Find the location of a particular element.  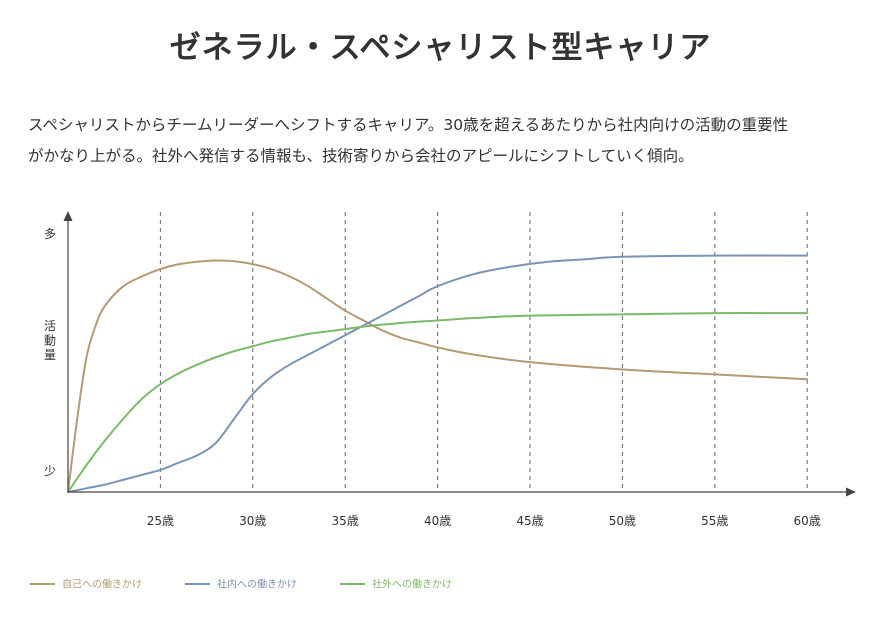

legend-label-2: 社内への働きかけ is located at coordinates (257, 584).